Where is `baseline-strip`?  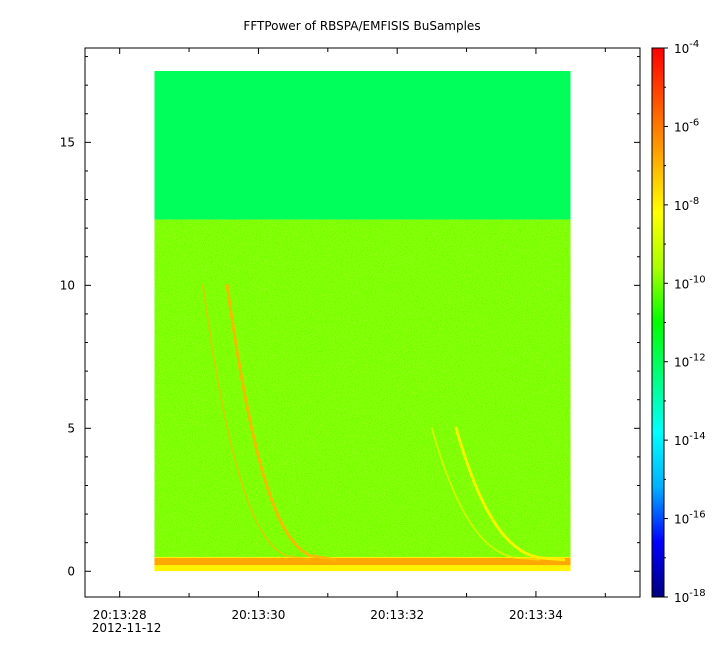
baseline-strip is located at coordinates (362, 561).